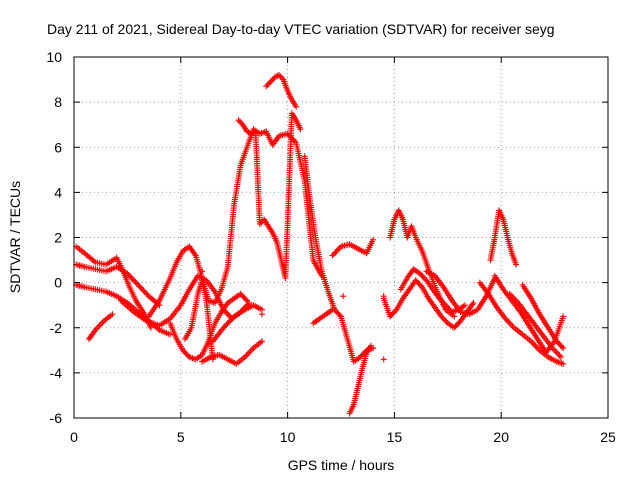 This screenshot has height=480, width=640. Describe the element at coordinates (56, 373) in the screenshot. I see `y-tick-label: -4` at that location.